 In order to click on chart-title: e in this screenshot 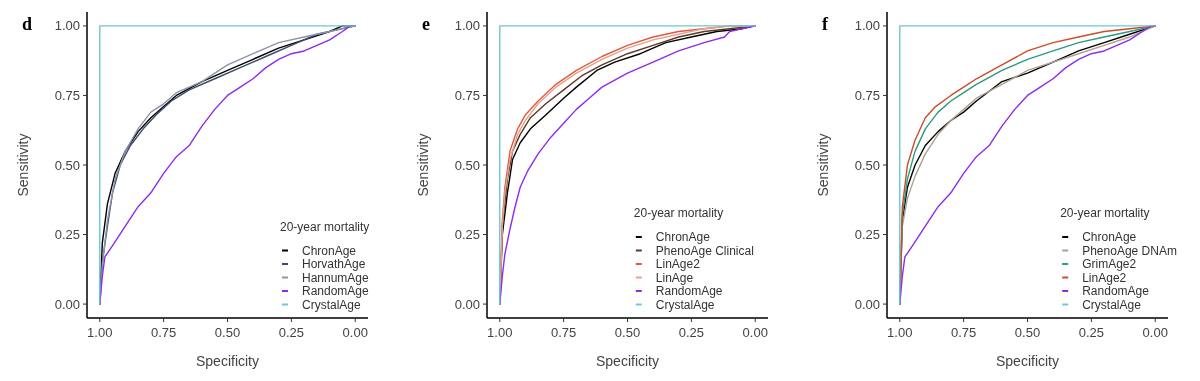, I will do `click(426, 24)`.